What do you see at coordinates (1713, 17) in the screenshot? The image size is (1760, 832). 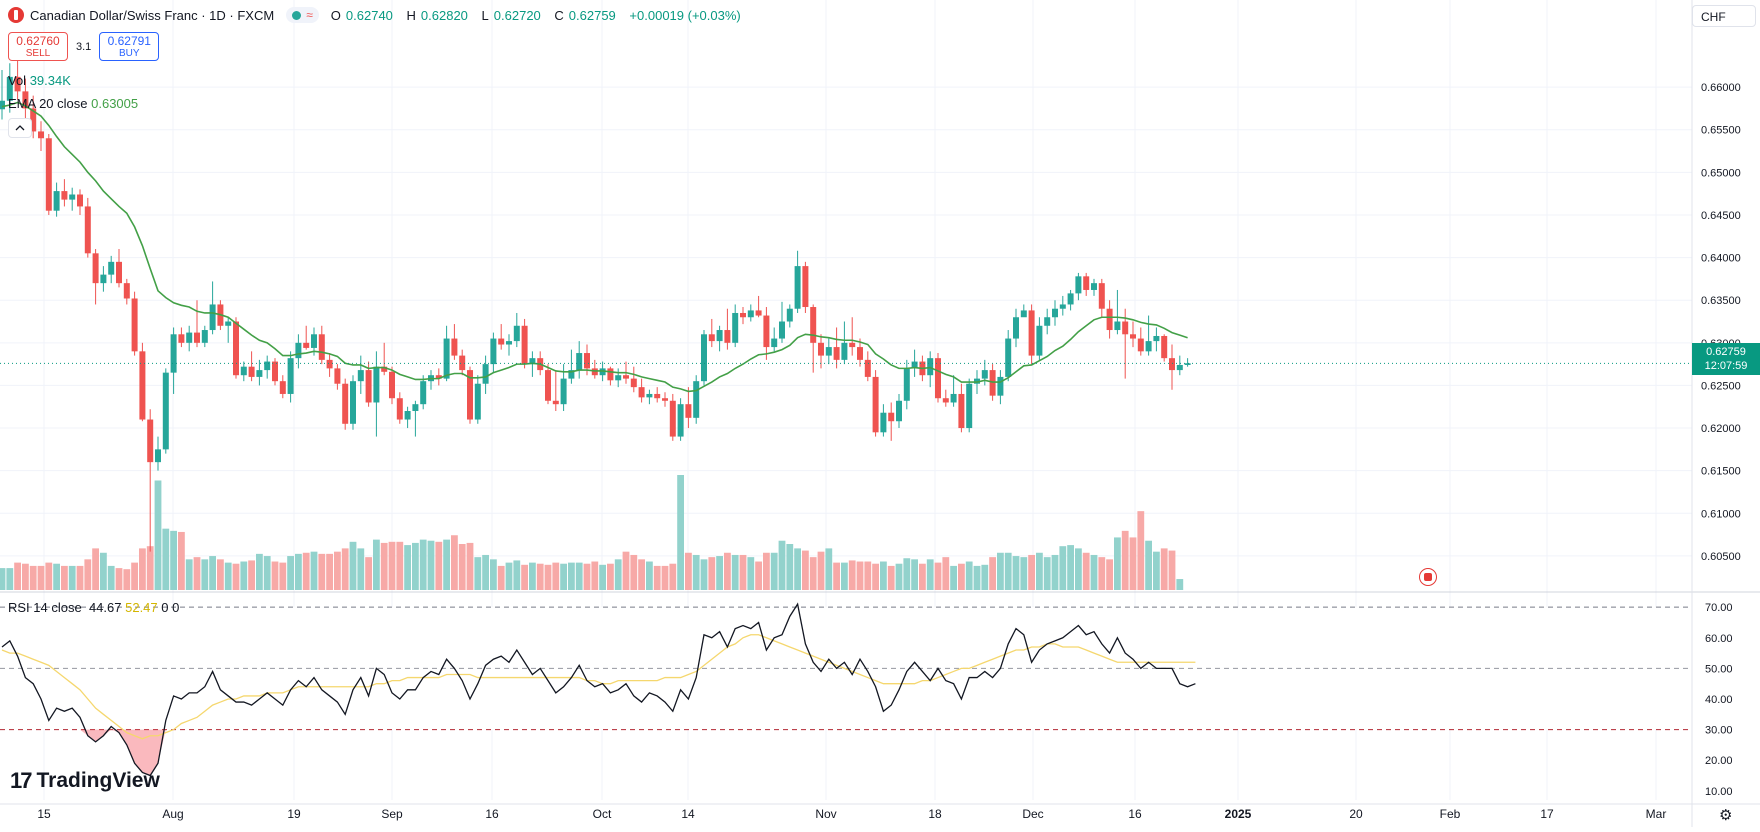 I see `currency-label: CHF` at bounding box center [1713, 17].